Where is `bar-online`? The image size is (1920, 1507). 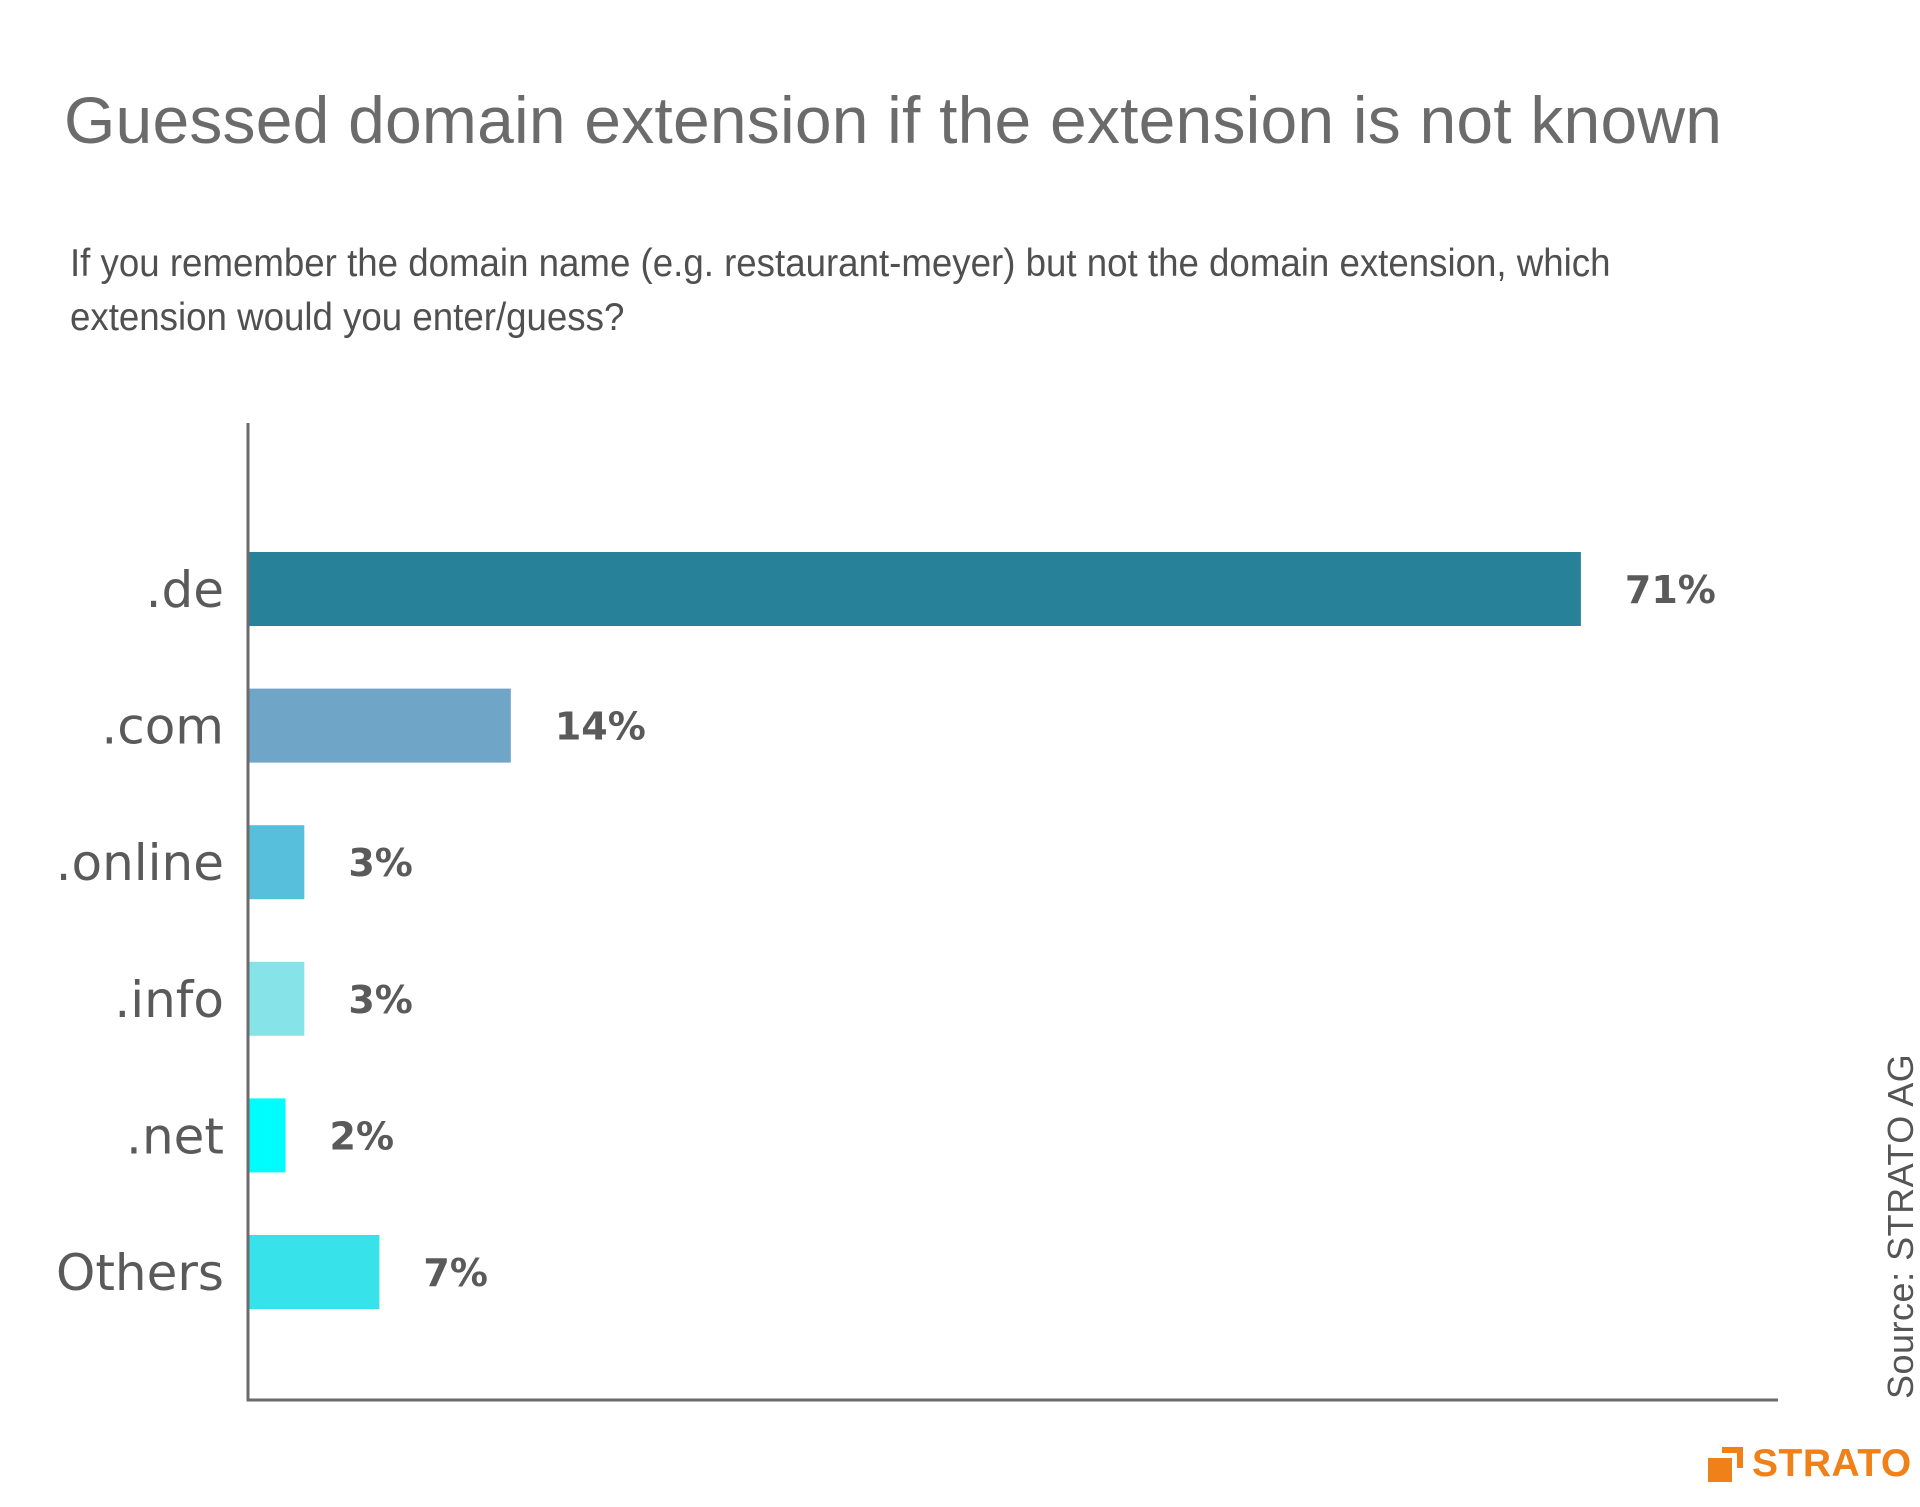 bar-online is located at coordinates (276, 862).